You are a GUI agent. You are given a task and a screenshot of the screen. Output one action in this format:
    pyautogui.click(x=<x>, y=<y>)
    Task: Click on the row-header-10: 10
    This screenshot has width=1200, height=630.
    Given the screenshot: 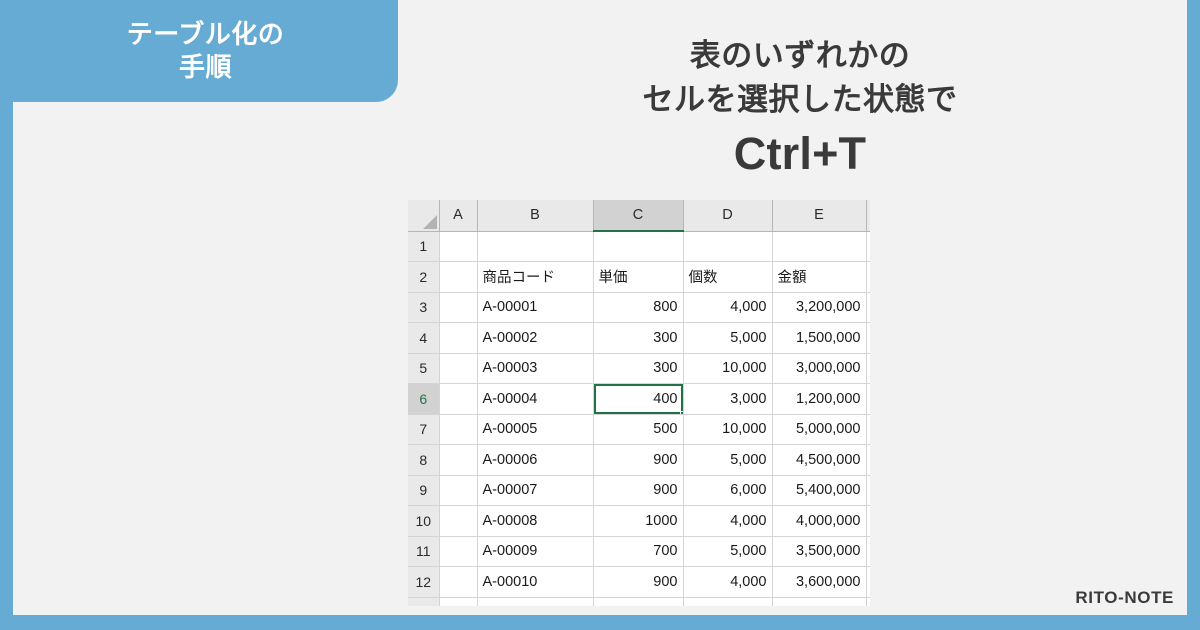 What is the action you would take?
    pyautogui.click(x=424, y=521)
    